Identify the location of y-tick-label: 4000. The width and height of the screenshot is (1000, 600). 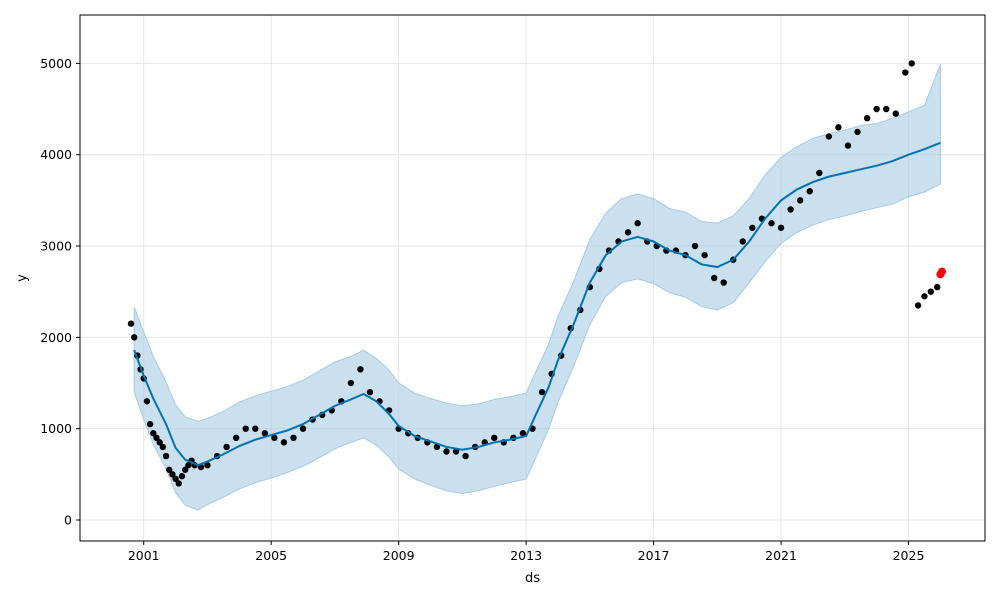
(56, 154).